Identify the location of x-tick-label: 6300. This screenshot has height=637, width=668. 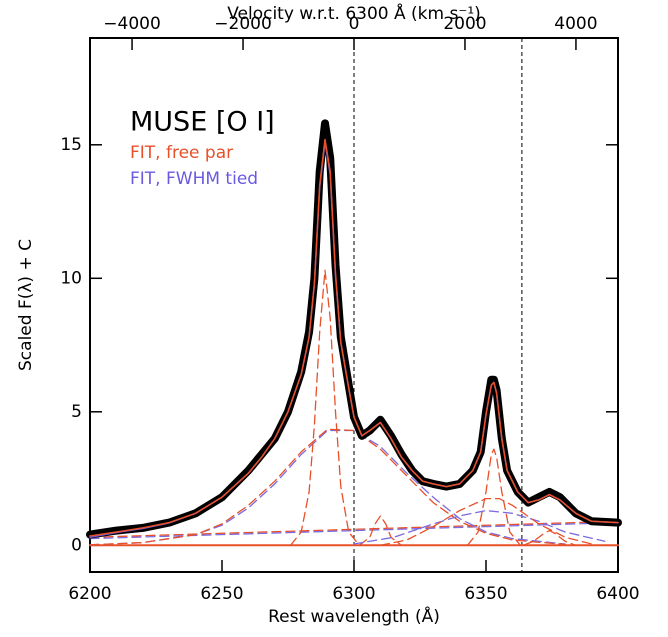
(353, 594).